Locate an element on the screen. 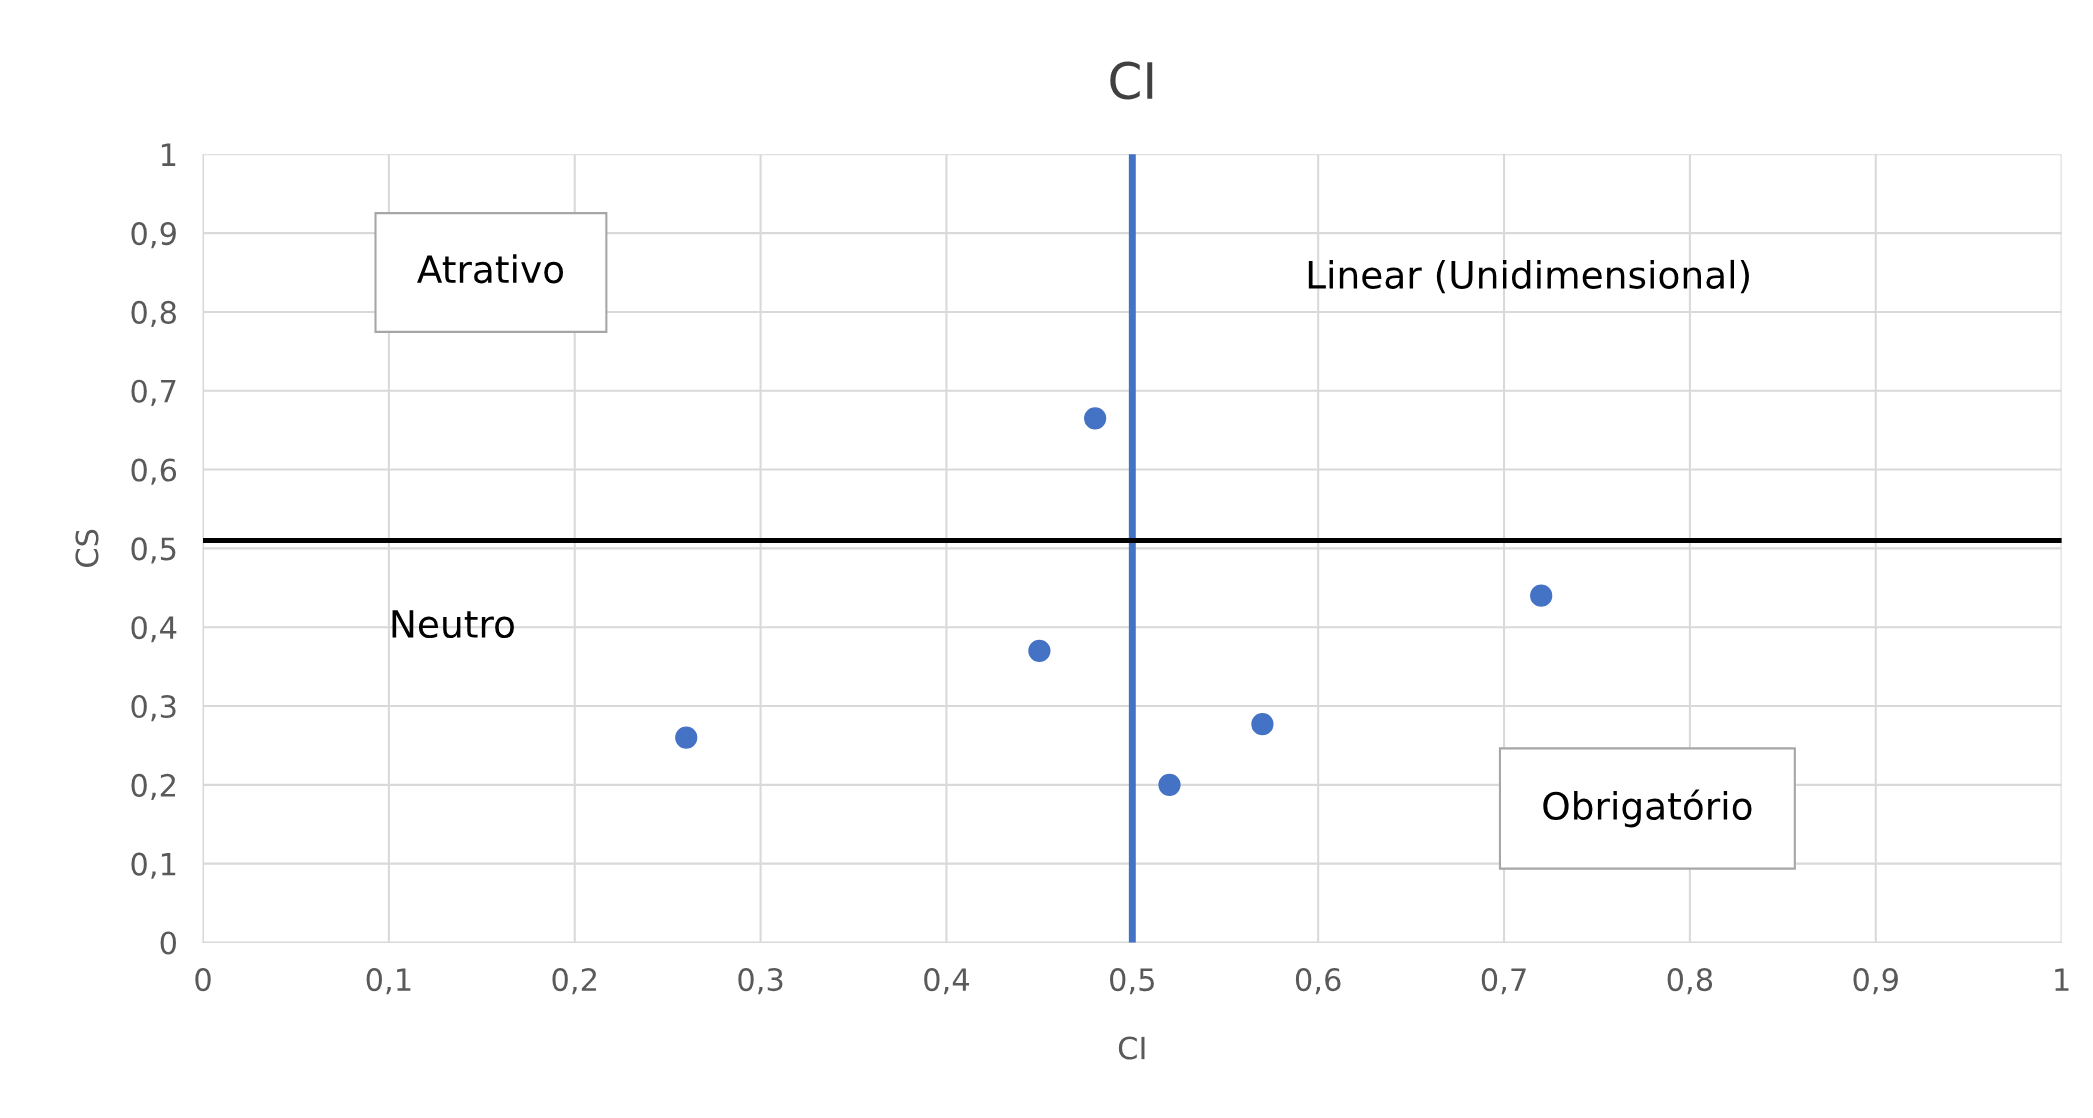  x-tick-label: 0,7 is located at coordinates (1503, 981).